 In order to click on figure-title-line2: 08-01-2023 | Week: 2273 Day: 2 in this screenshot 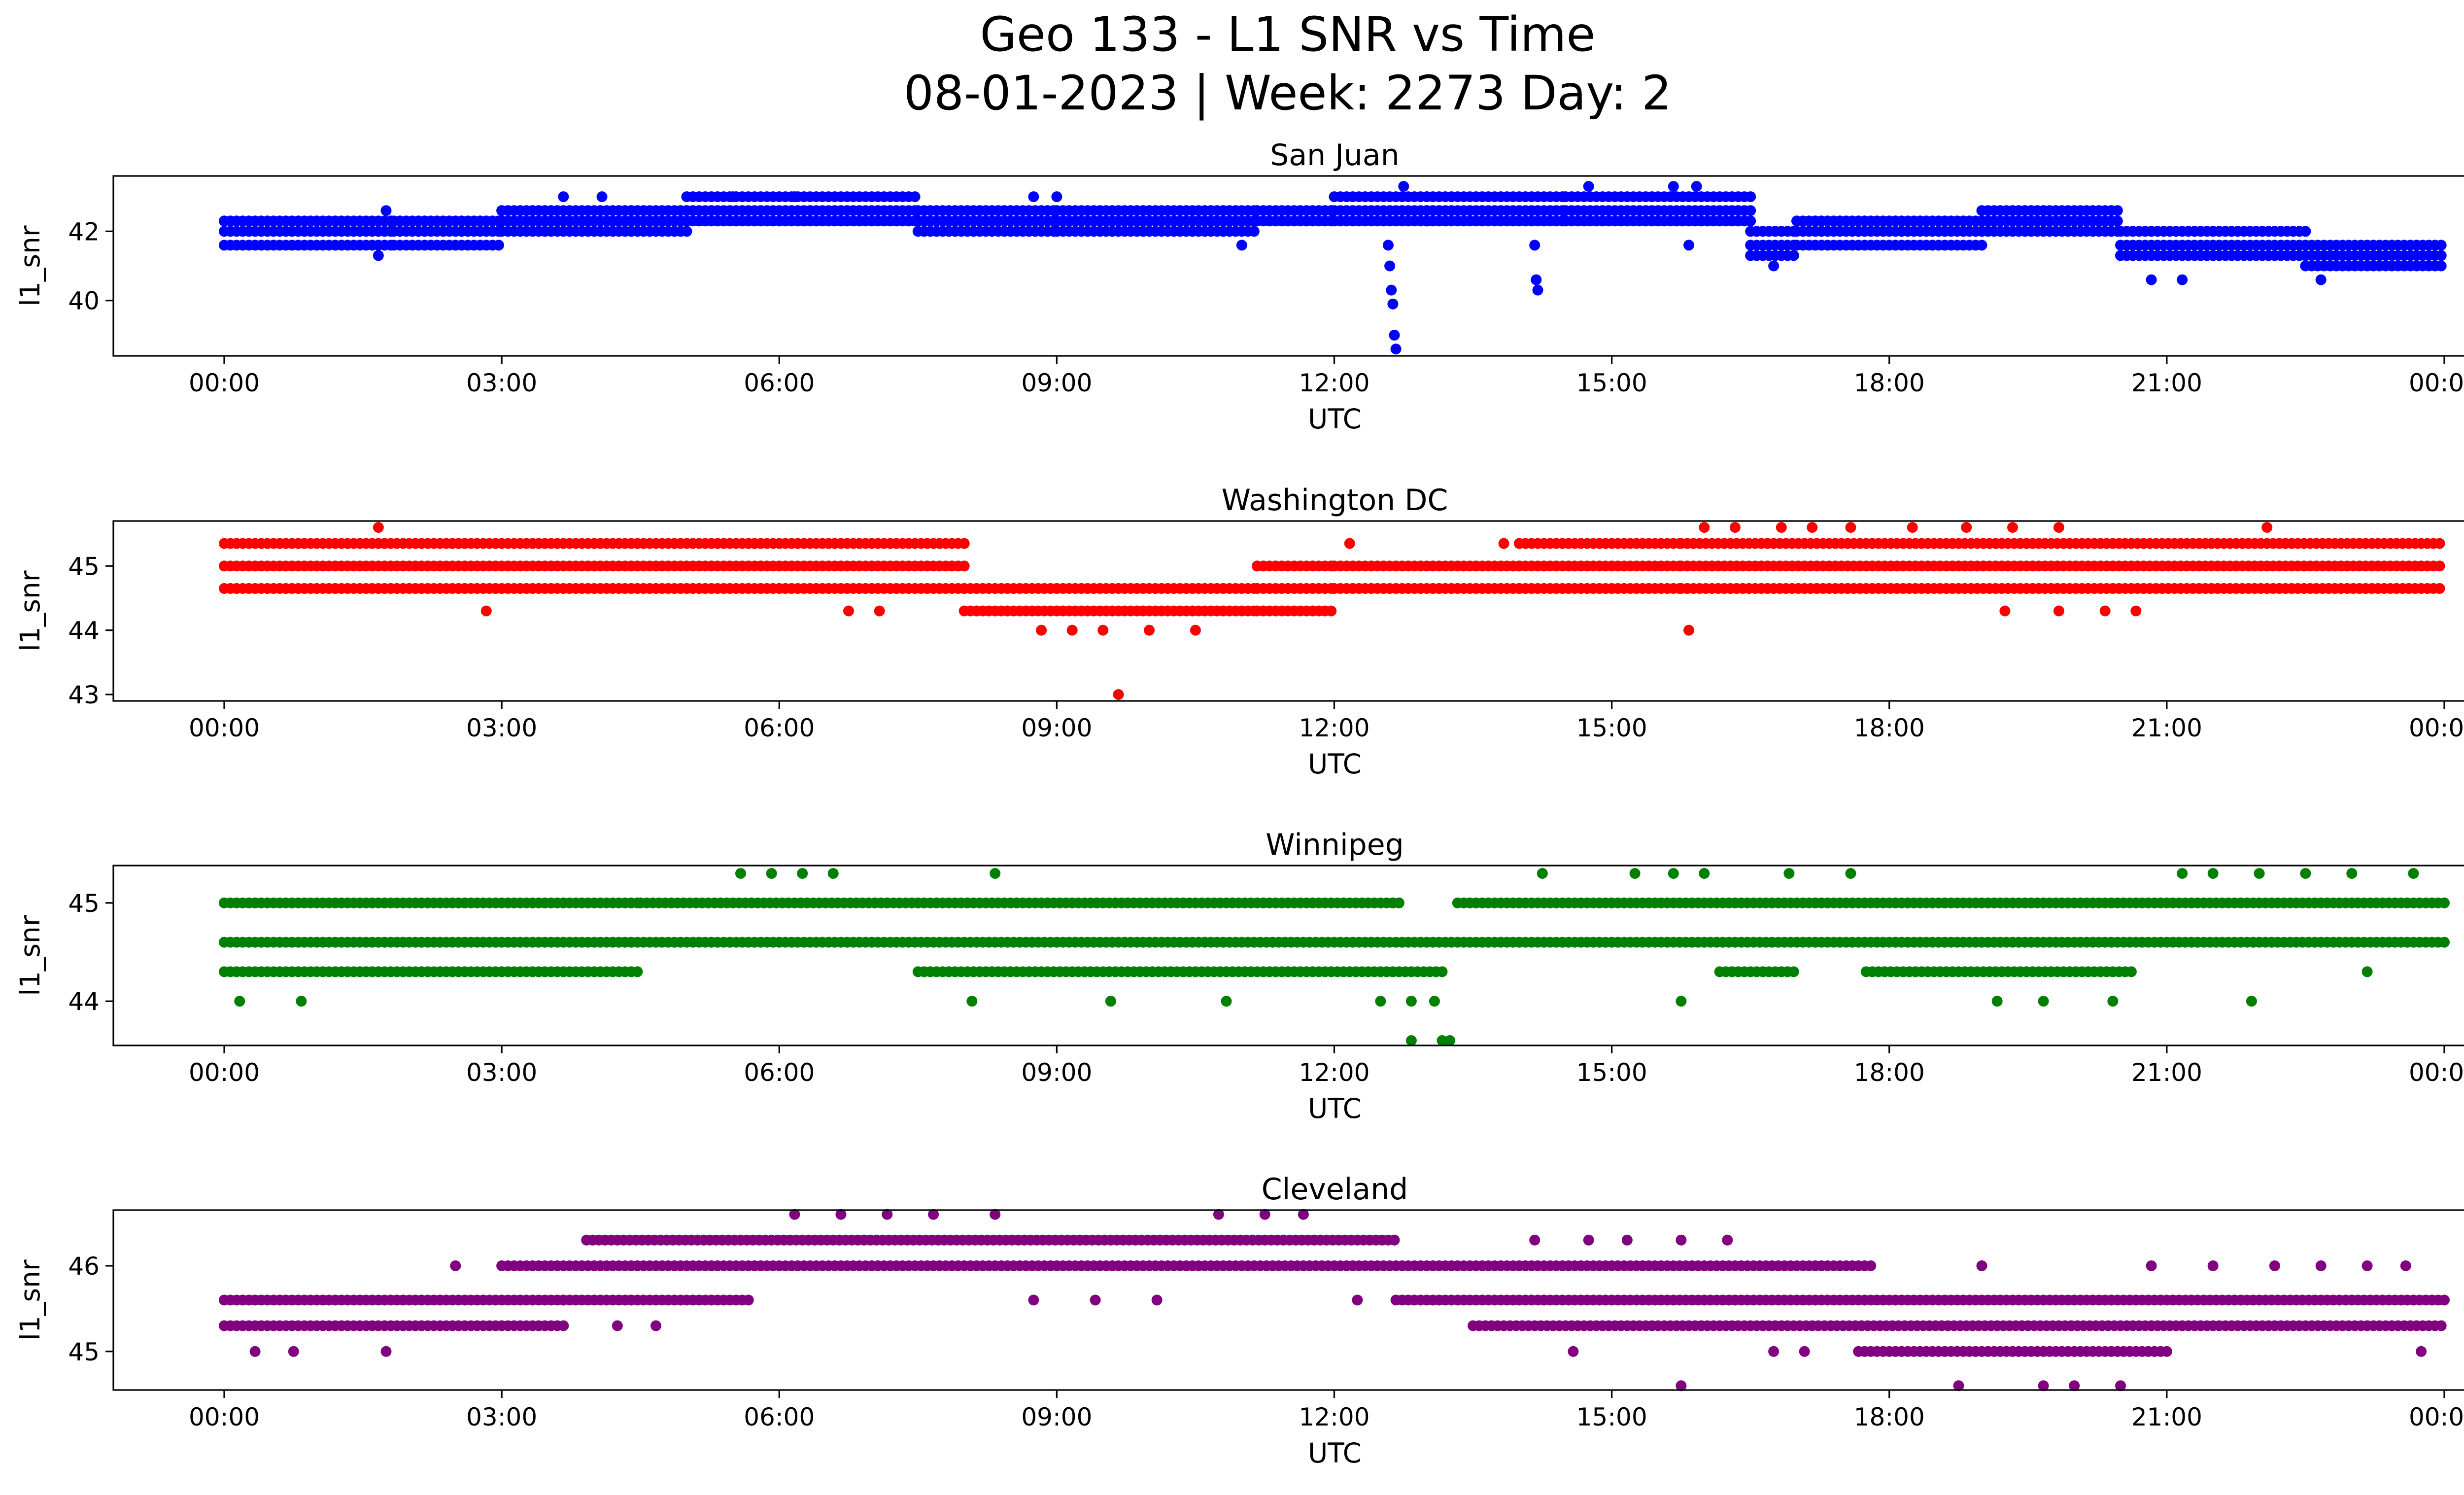, I will do `click(1288, 93)`.